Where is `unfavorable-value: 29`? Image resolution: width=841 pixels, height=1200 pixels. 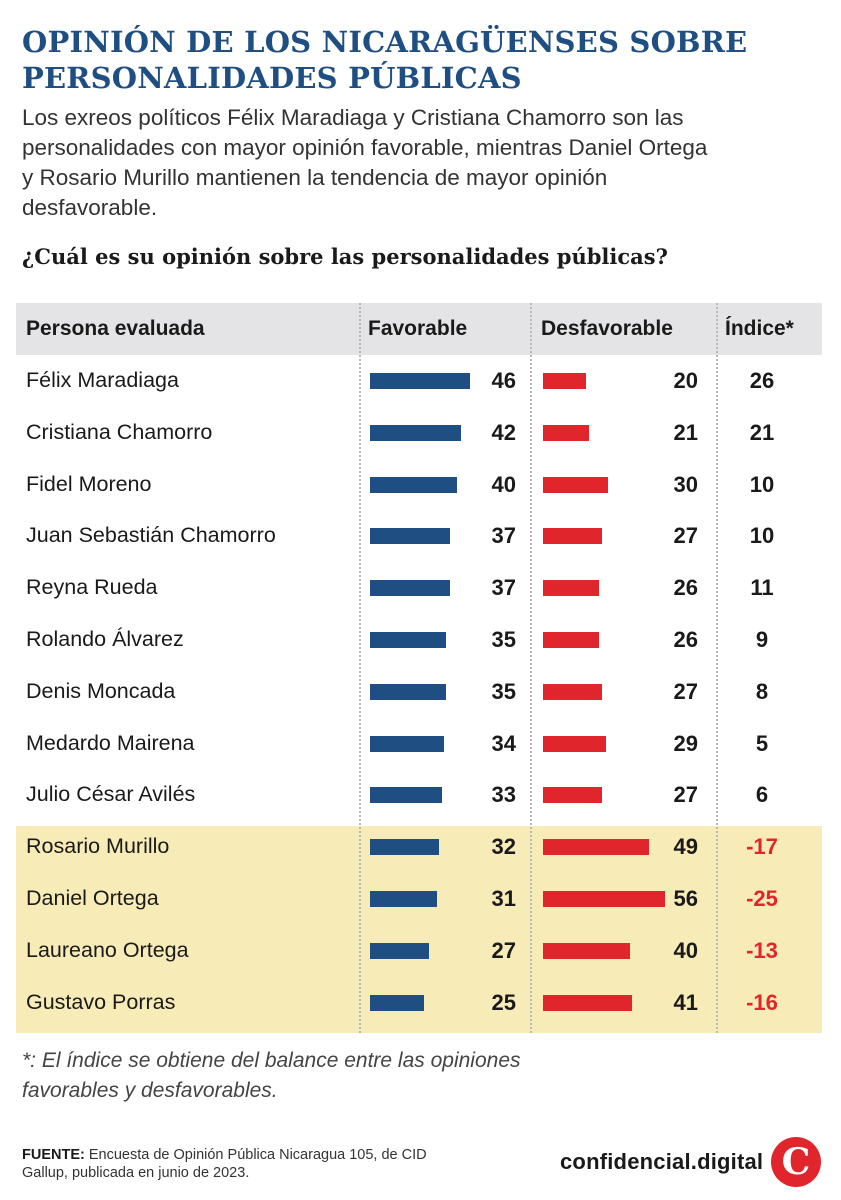
unfavorable-value: 29 is located at coordinates (685, 743).